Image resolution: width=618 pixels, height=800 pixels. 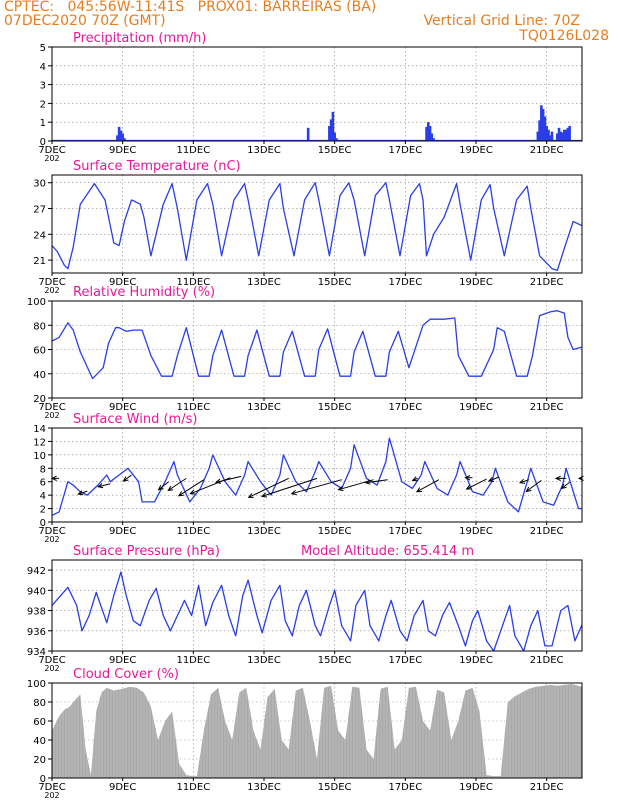 What do you see at coordinates (51, 531) in the screenshot?
I see `wind-xtick-label: 7DEC` at bounding box center [51, 531].